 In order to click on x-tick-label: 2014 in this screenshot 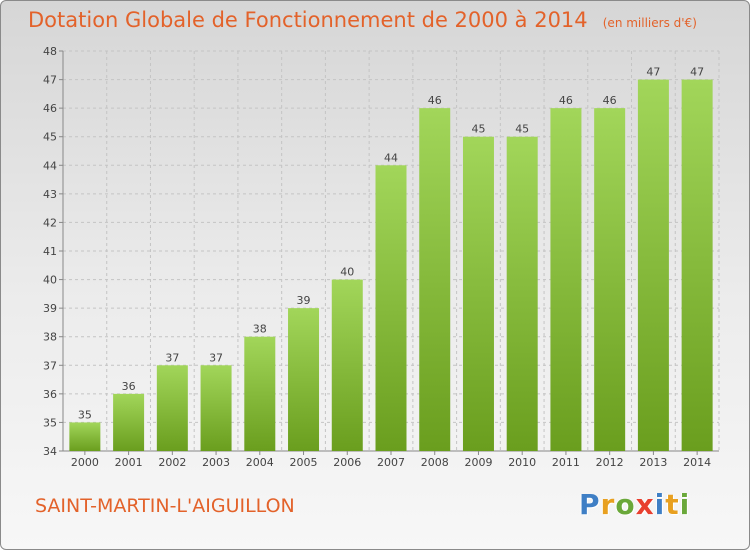, I will do `click(697, 462)`.